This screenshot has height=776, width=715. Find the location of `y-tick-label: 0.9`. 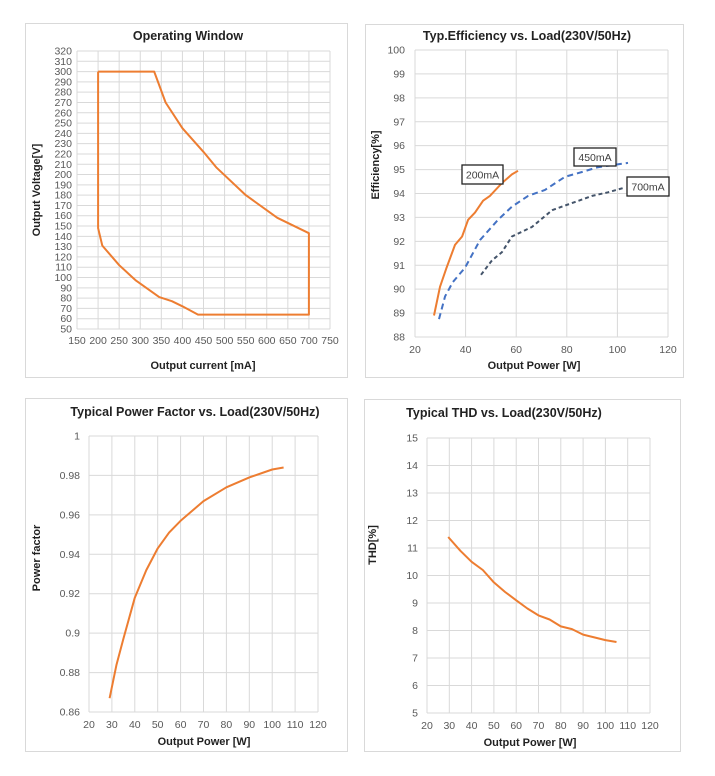

y-tick-label: 0.9 is located at coordinates (72, 634).